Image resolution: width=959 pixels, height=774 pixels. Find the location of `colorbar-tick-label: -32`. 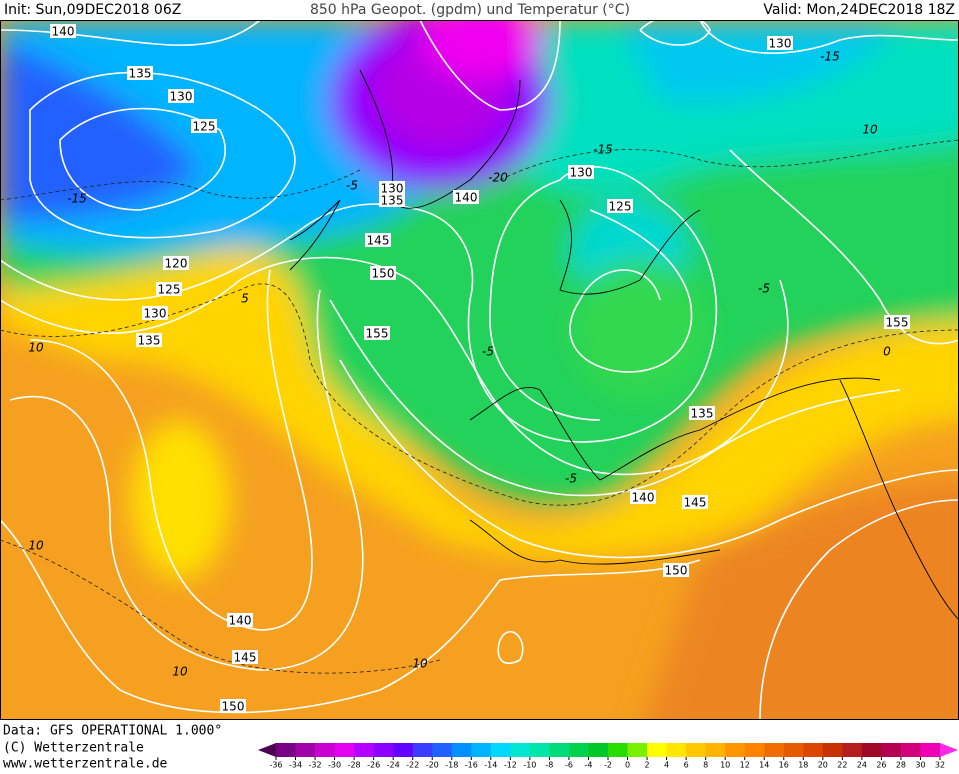

colorbar-tick-label: -32 is located at coordinates (315, 765).